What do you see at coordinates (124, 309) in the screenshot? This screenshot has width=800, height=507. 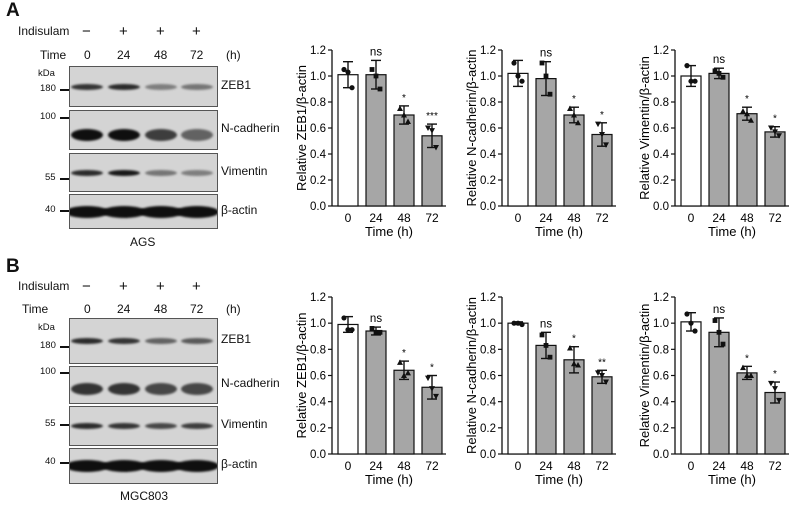 I see `time-value: 24` at bounding box center [124, 309].